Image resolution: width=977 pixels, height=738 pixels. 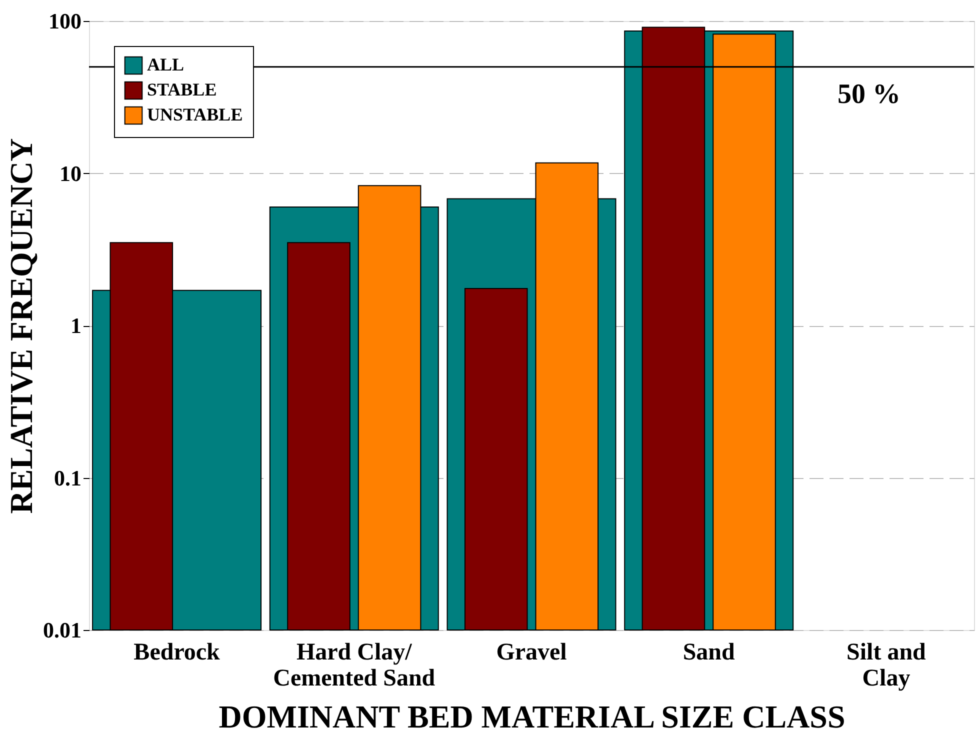 What do you see at coordinates (165, 64) in the screenshot?
I see `legend-label: ALL` at bounding box center [165, 64].